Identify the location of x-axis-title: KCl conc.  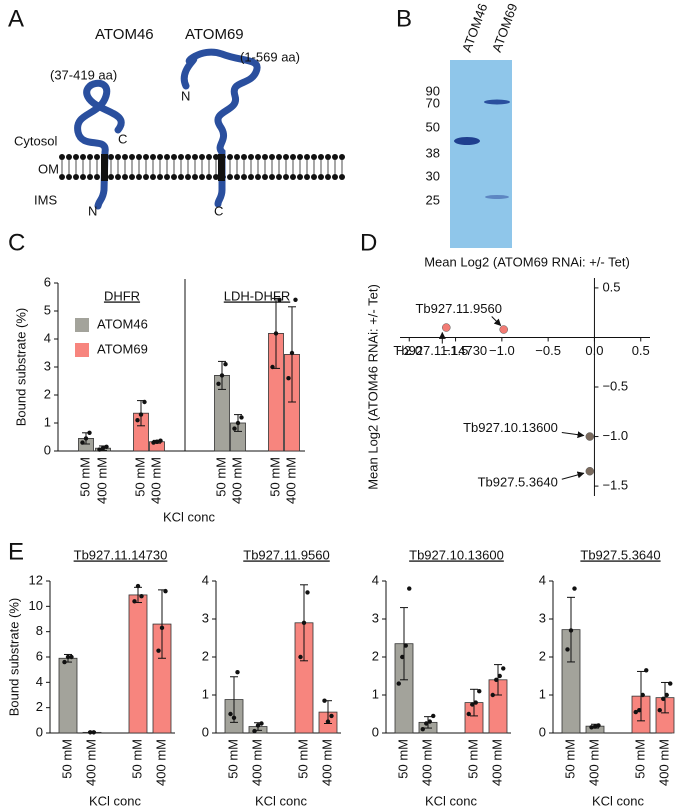
(451, 800).